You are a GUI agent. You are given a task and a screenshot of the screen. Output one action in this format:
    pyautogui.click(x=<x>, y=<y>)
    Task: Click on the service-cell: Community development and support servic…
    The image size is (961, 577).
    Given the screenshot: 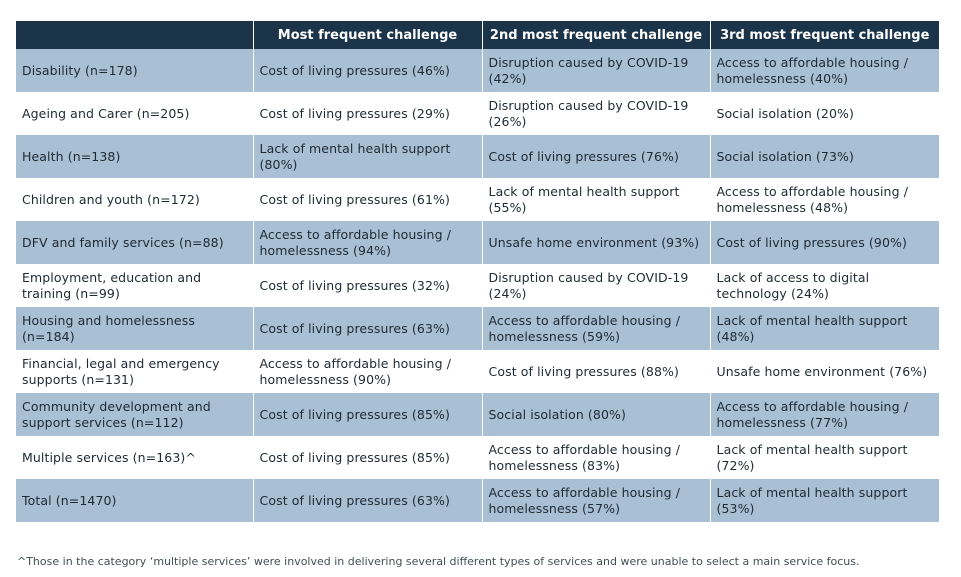 What is the action you would take?
    pyautogui.click(x=135, y=414)
    